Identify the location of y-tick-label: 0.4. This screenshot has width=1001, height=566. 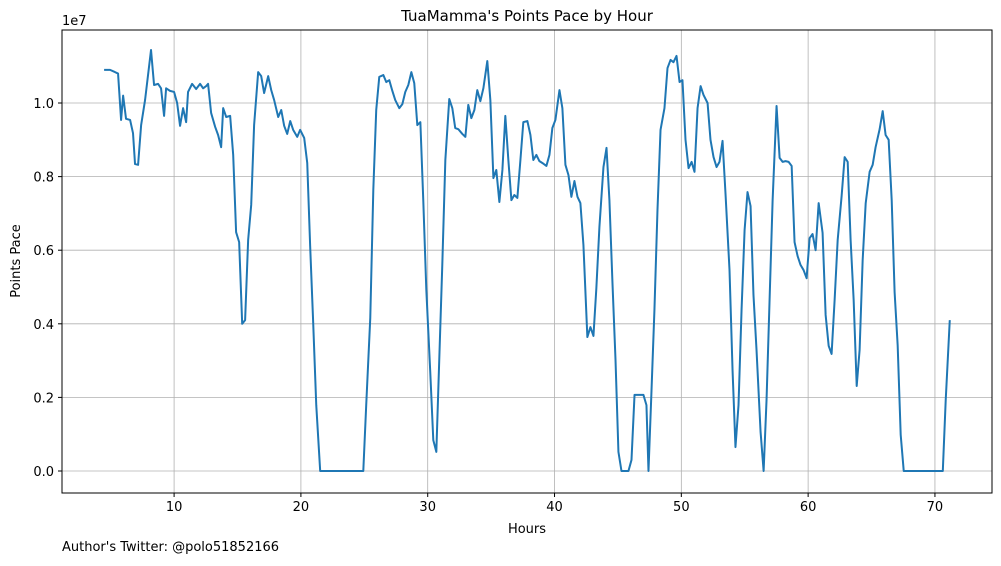
(43, 325).